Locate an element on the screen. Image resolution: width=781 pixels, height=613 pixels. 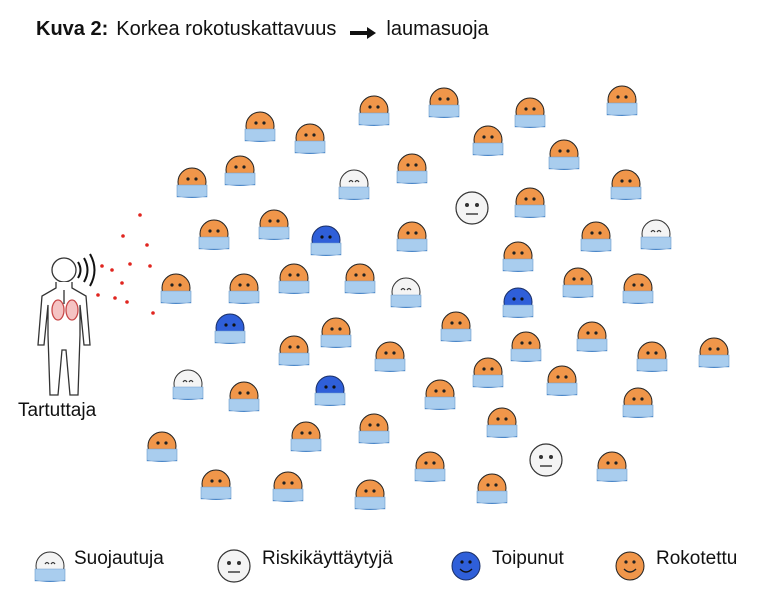
legend-label-protected: Suojautuja is located at coordinates (119, 558).